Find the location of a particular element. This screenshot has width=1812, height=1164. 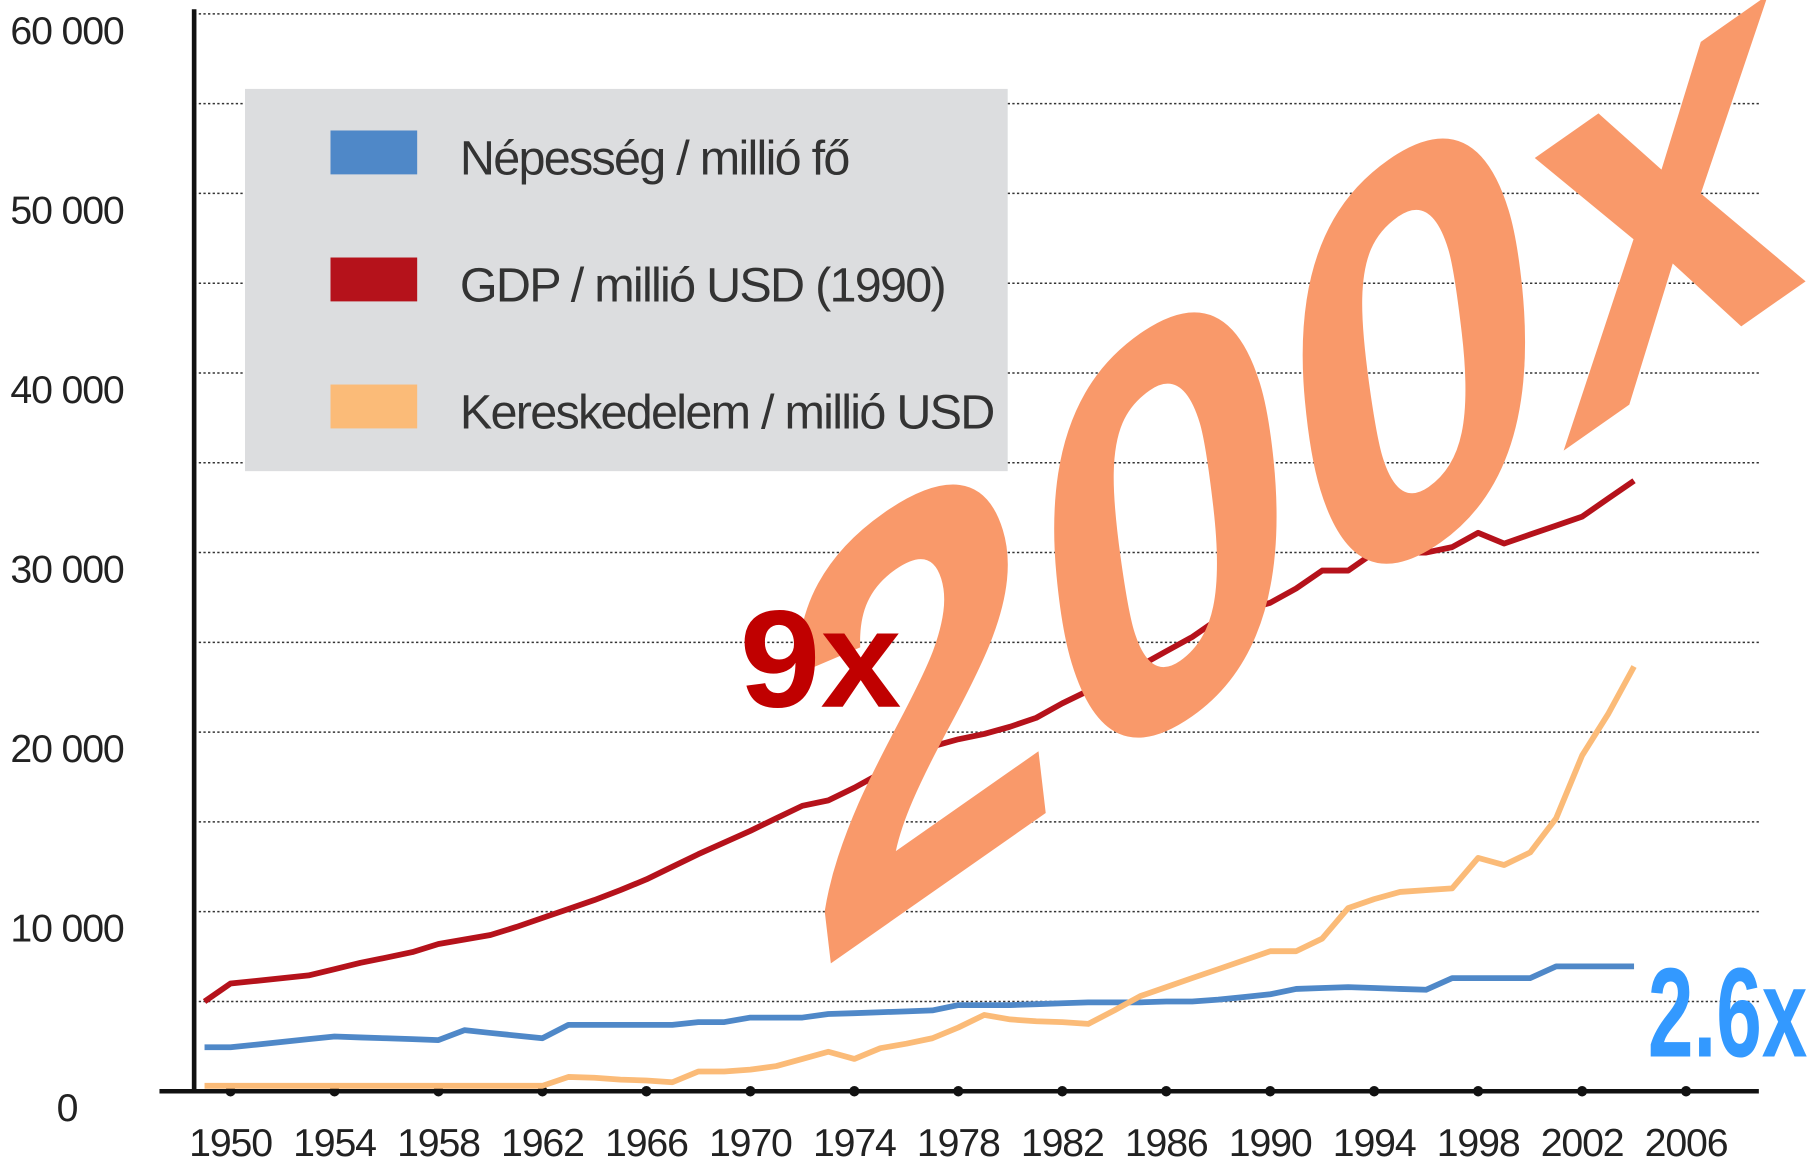

x-tick-label: 1994 is located at coordinates (1374, 1142).